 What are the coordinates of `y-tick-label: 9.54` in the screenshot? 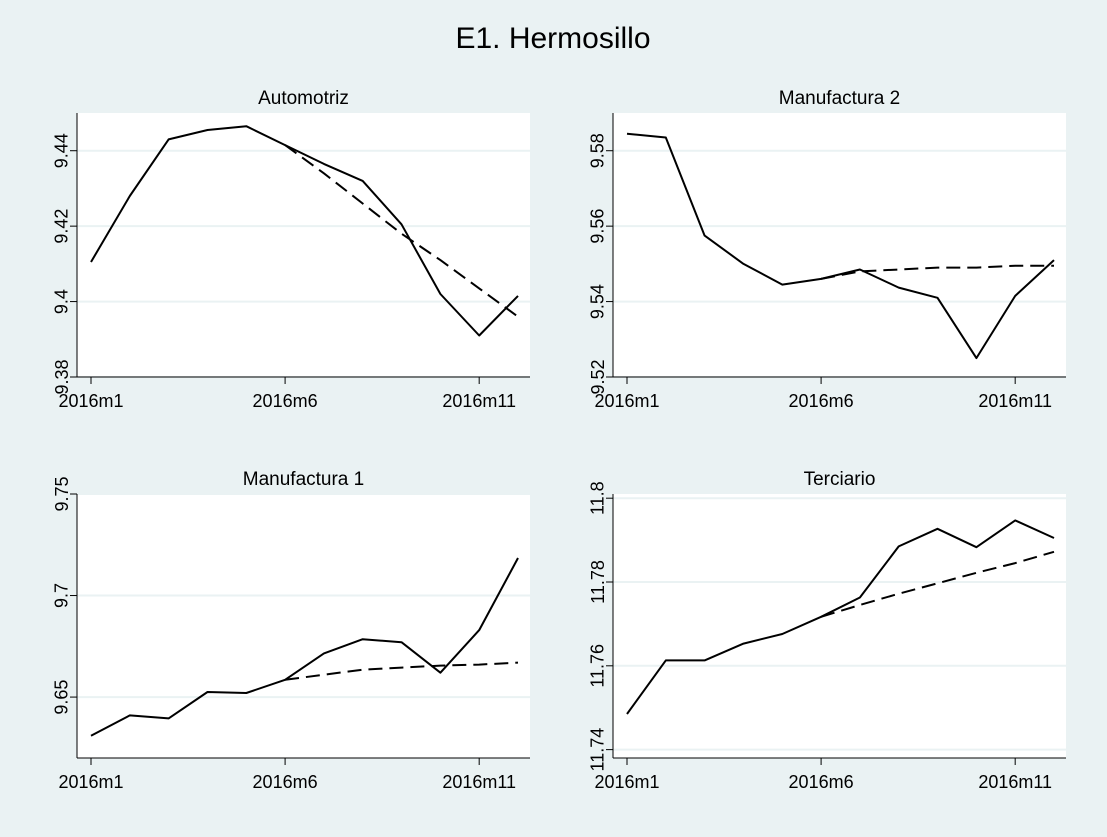 It's located at (598, 301).